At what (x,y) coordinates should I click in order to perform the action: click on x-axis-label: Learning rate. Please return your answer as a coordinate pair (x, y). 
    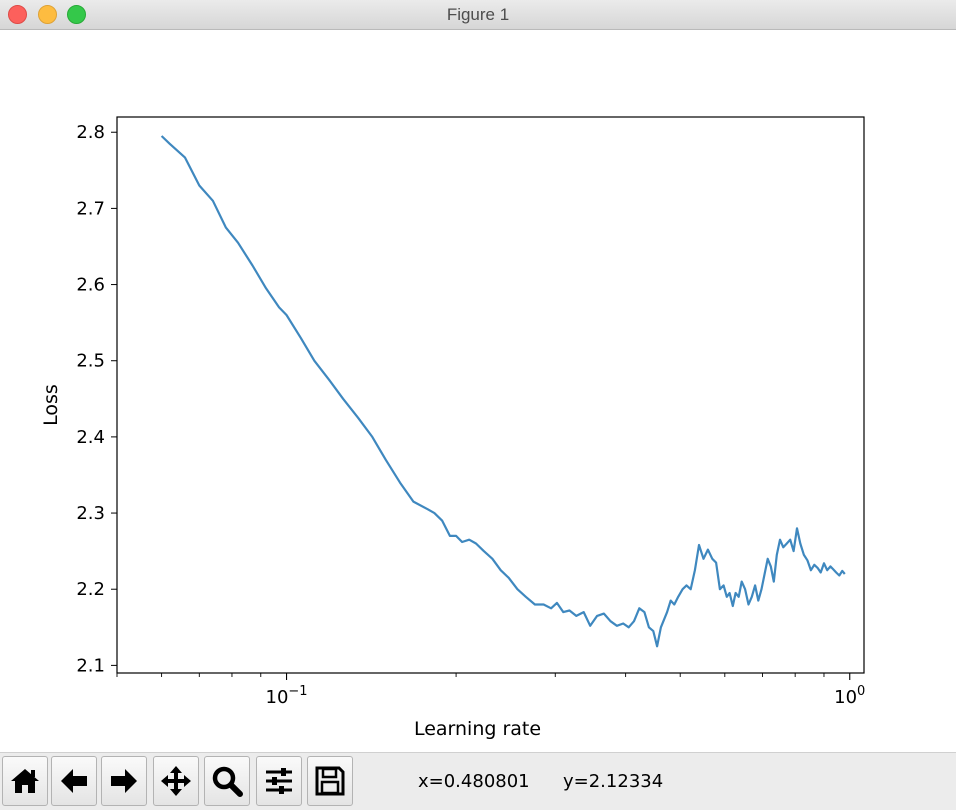
    Looking at the image, I should click on (477, 729).